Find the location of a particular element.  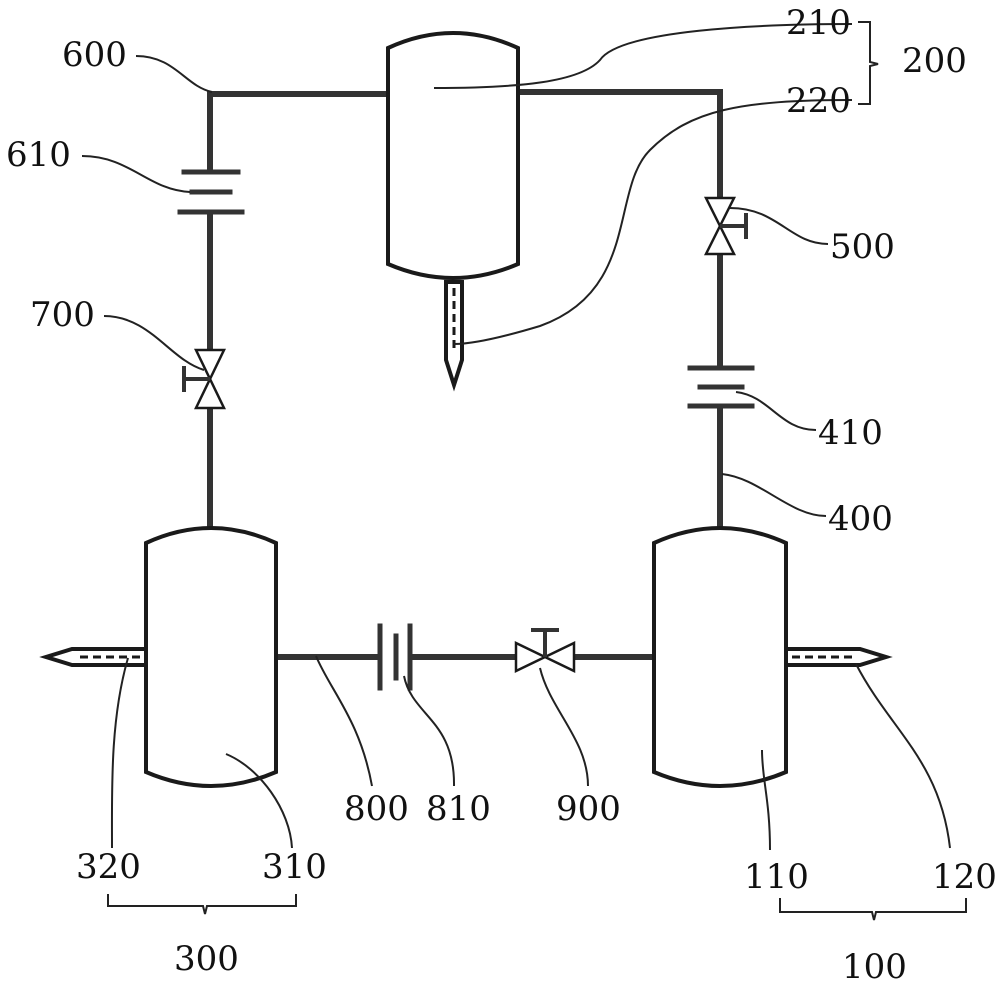

label-310: 310 is located at coordinates (294, 867).